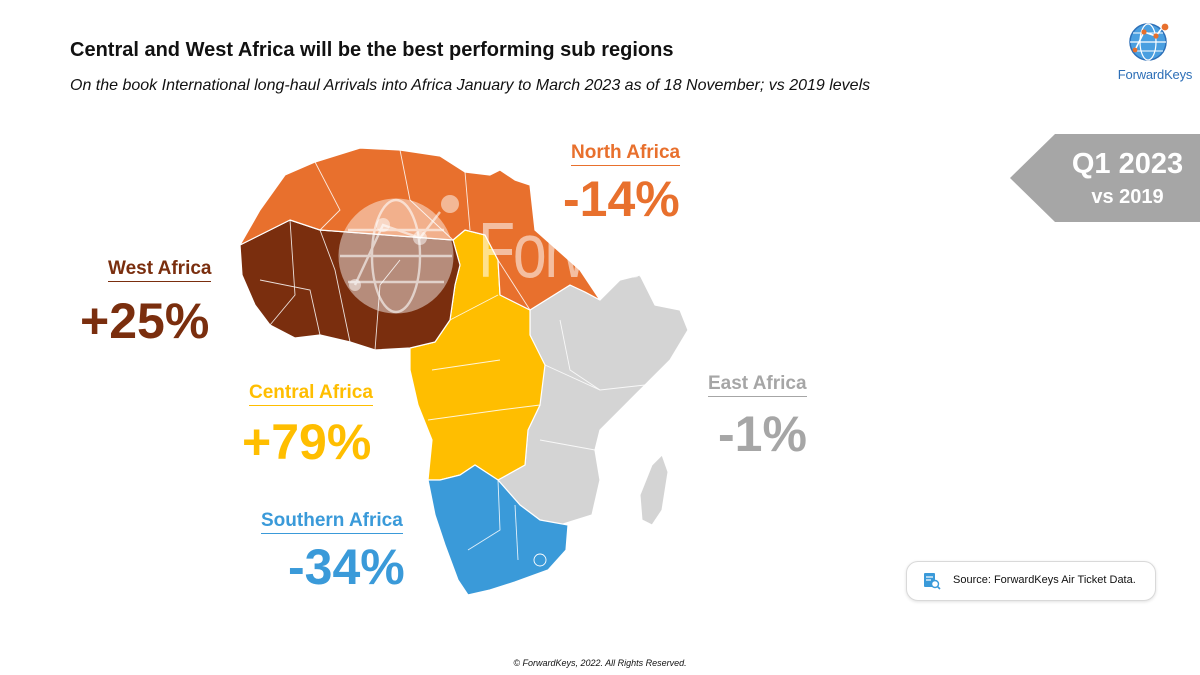 This screenshot has height=675, width=1200. What do you see at coordinates (498, 530) in the screenshot?
I see `region-southern-africa` at bounding box center [498, 530].